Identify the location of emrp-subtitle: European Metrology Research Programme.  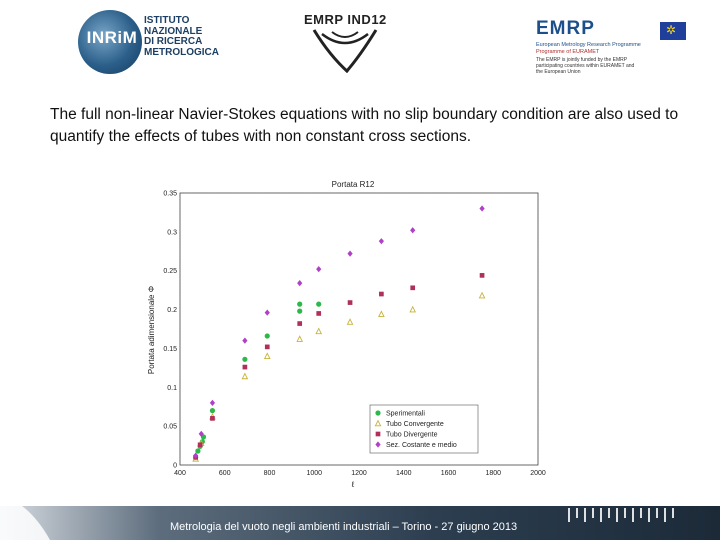
(588, 45).